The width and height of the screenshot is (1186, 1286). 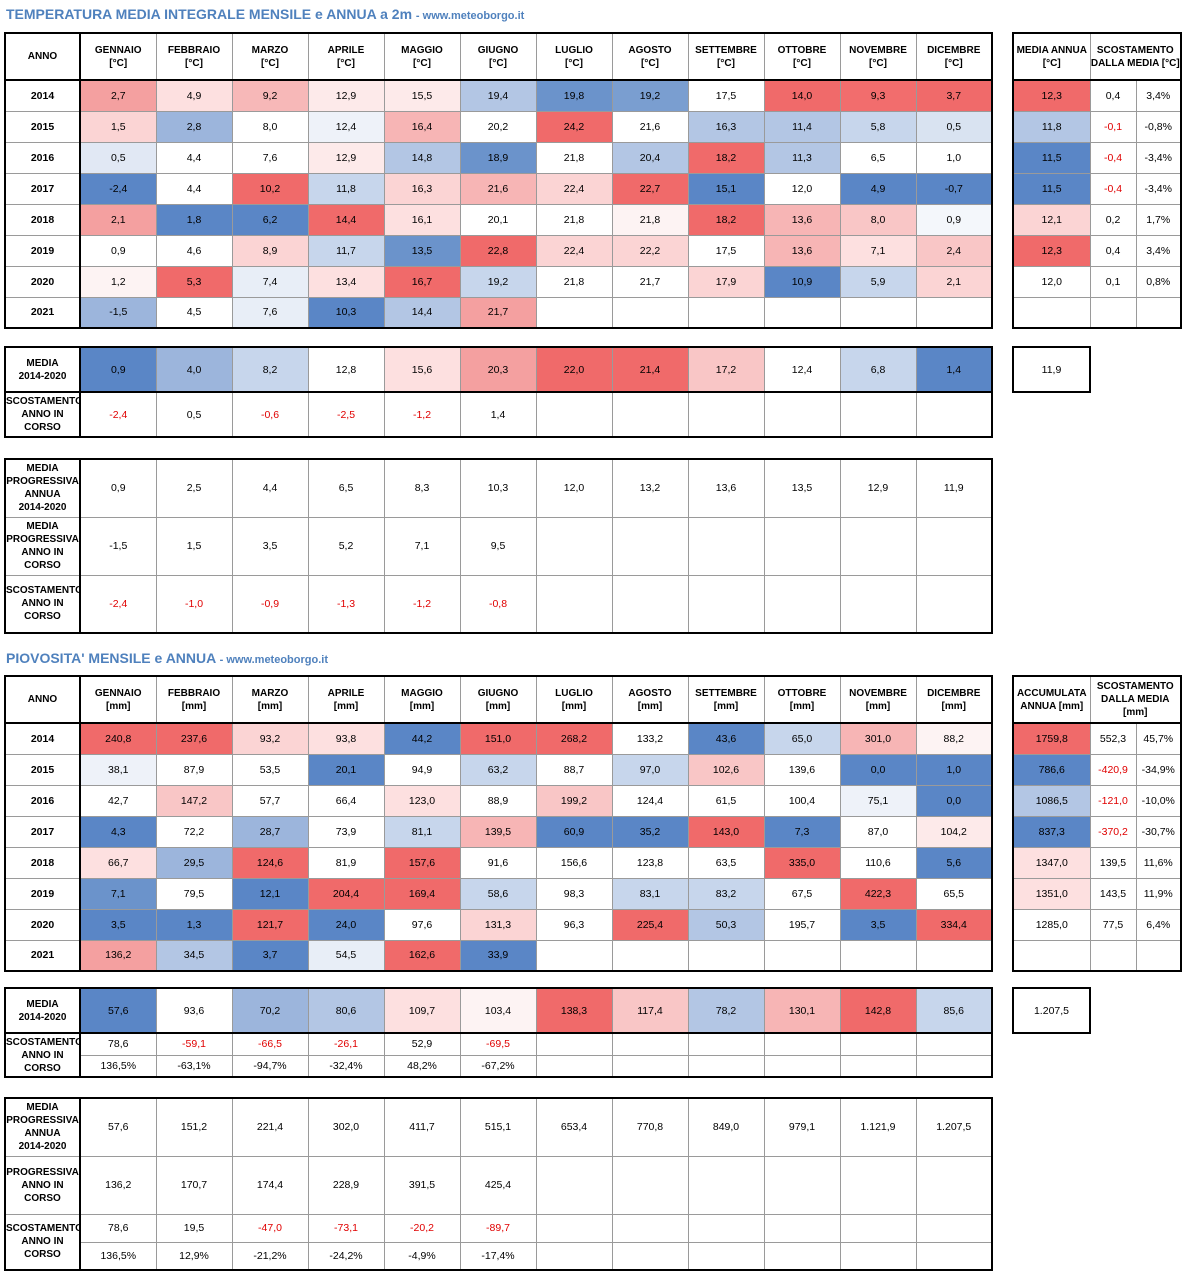 I want to click on rain-progressive-value-cell: 136,2, so click(x=118, y=1185).